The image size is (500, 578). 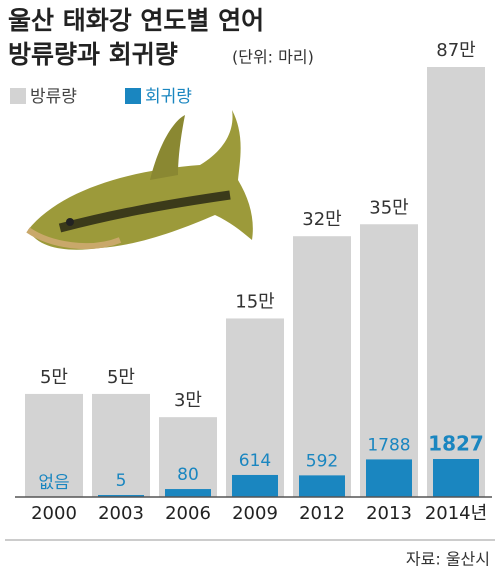 I want to click on chart-subtitle: 방류량과 회귀량, so click(x=93, y=54).